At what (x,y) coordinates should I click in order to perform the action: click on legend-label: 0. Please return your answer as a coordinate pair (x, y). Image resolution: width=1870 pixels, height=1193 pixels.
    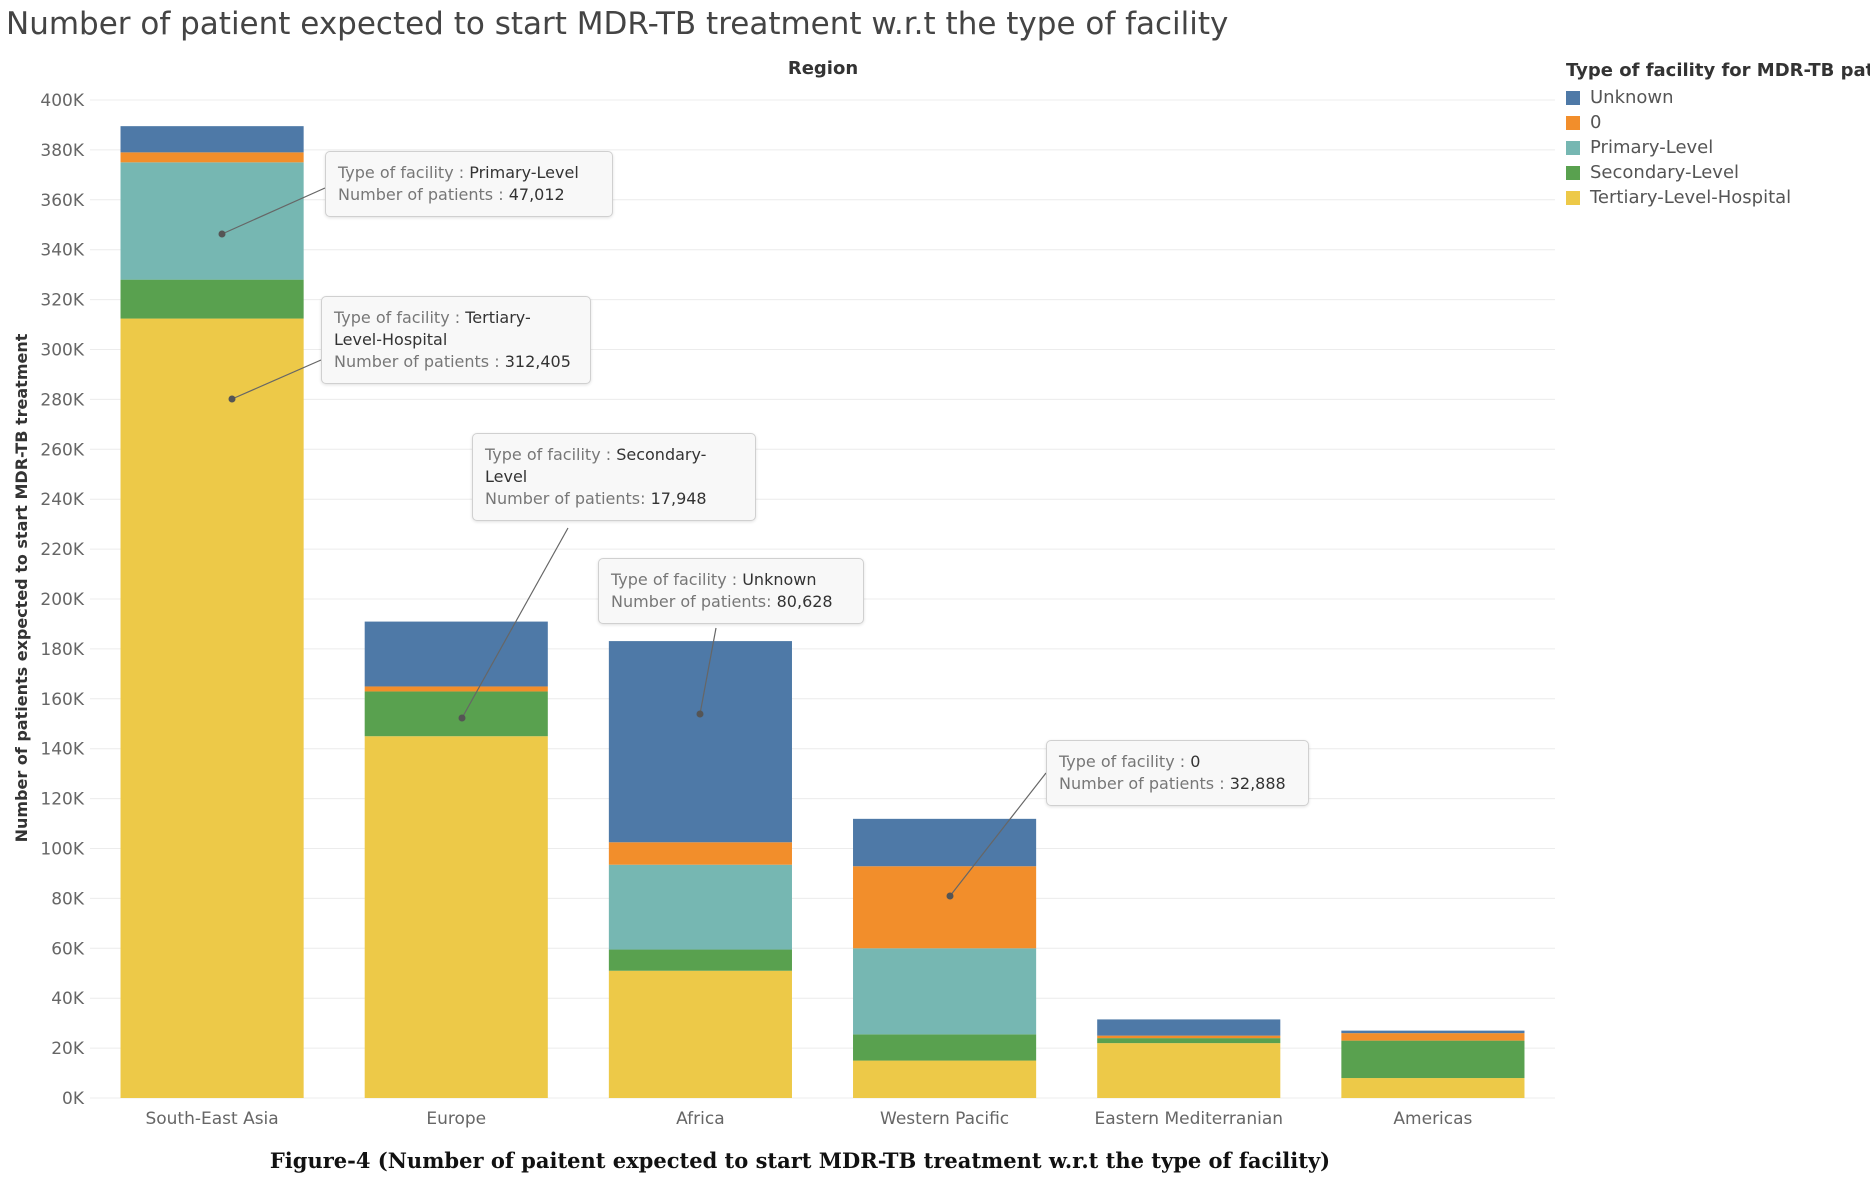
    Looking at the image, I should click on (1596, 122).